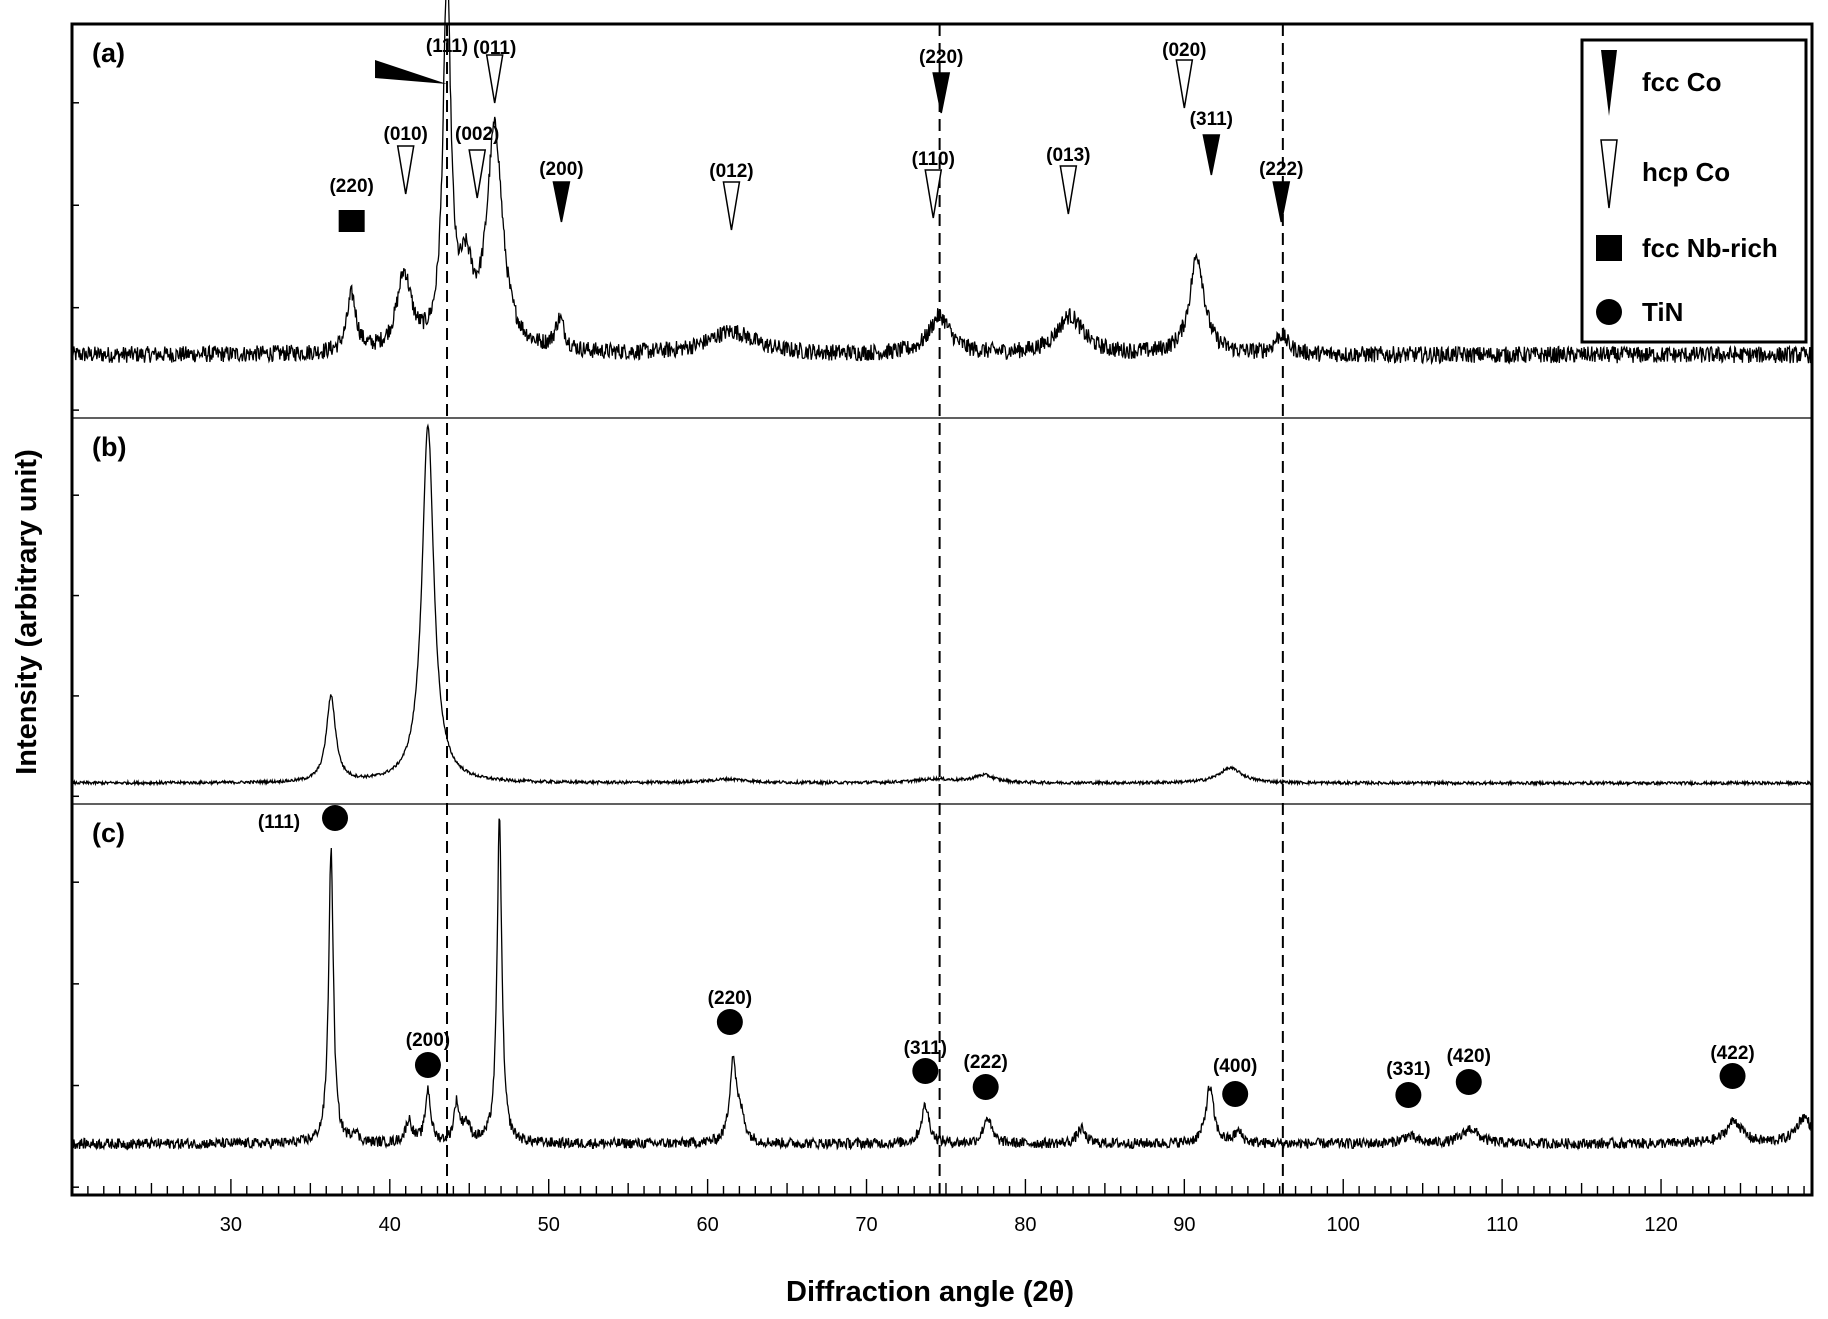 Image resolution: width=1828 pixels, height=1319 pixels. Describe the element at coordinates (1639, 312) in the screenshot. I see `legend-item: TiN` at that location.